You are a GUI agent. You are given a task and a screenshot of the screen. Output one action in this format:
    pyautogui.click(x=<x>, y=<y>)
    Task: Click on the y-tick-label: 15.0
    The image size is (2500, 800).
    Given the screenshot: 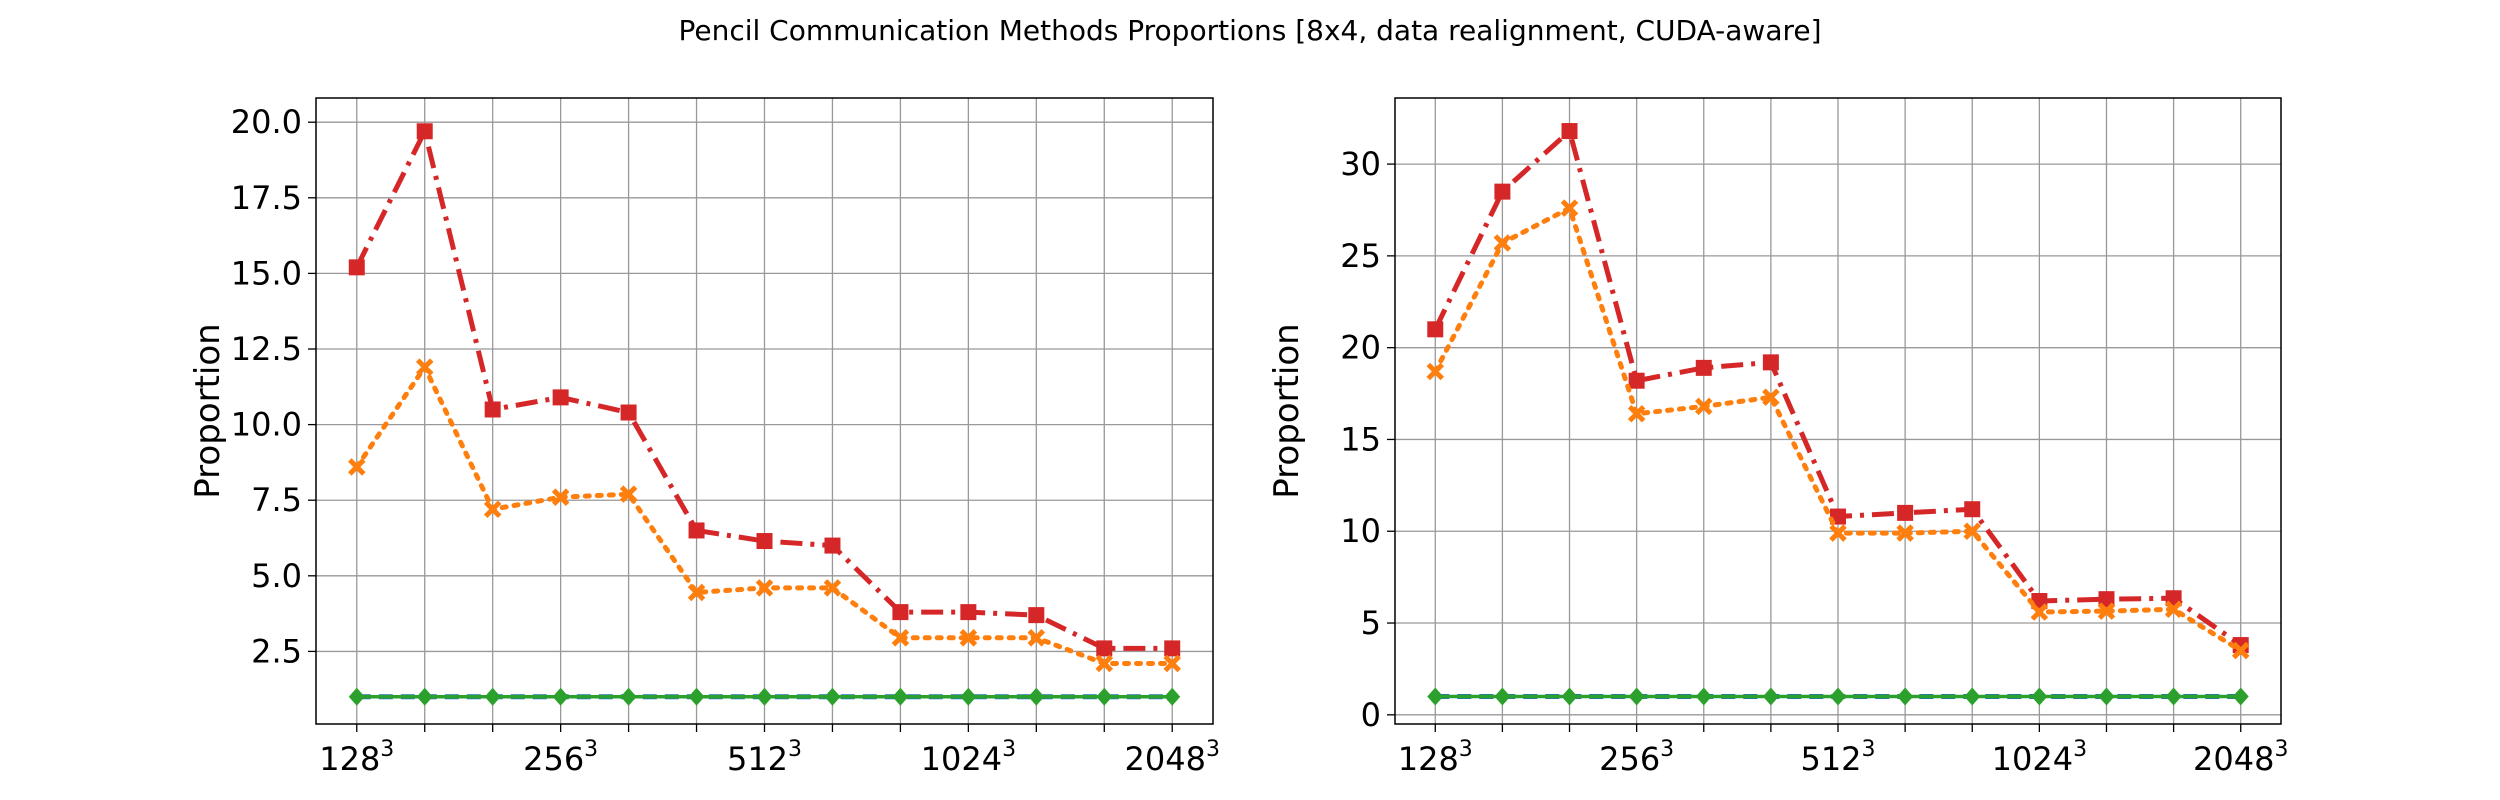 What is the action you would take?
    pyautogui.click(x=266, y=273)
    